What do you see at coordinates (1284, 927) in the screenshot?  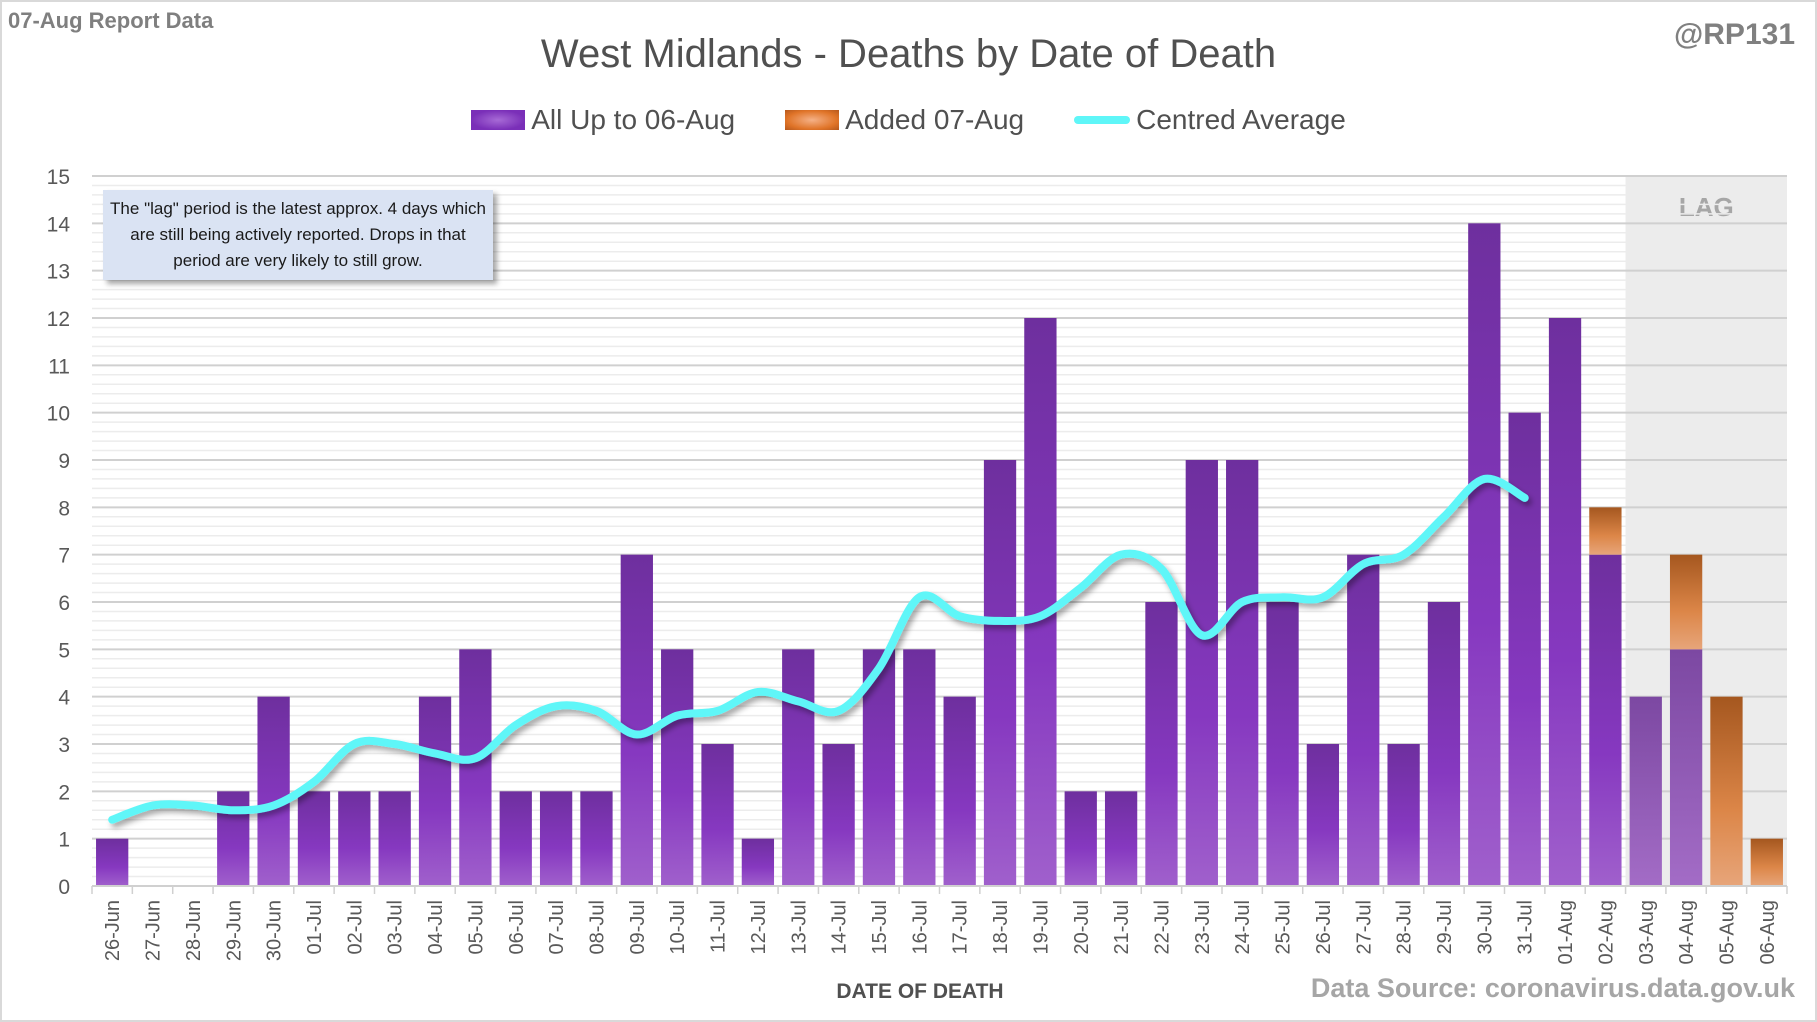 I see `x-tick-label: 25-Jul` at bounding box center [1284, 927].